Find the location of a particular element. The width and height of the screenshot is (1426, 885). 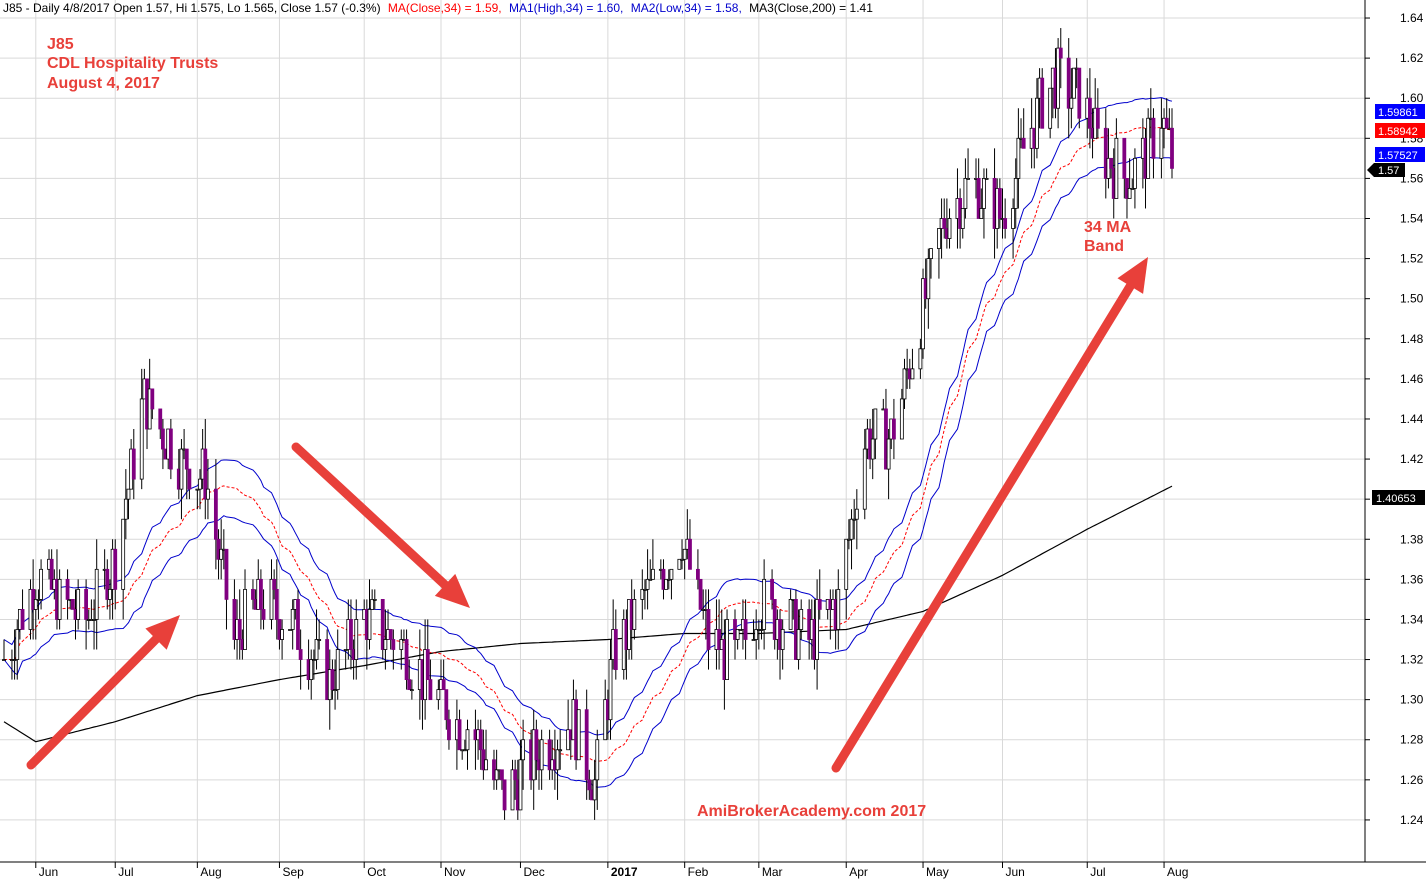

y-tick-label: 1.42 is located at coordinates (1412, 459).